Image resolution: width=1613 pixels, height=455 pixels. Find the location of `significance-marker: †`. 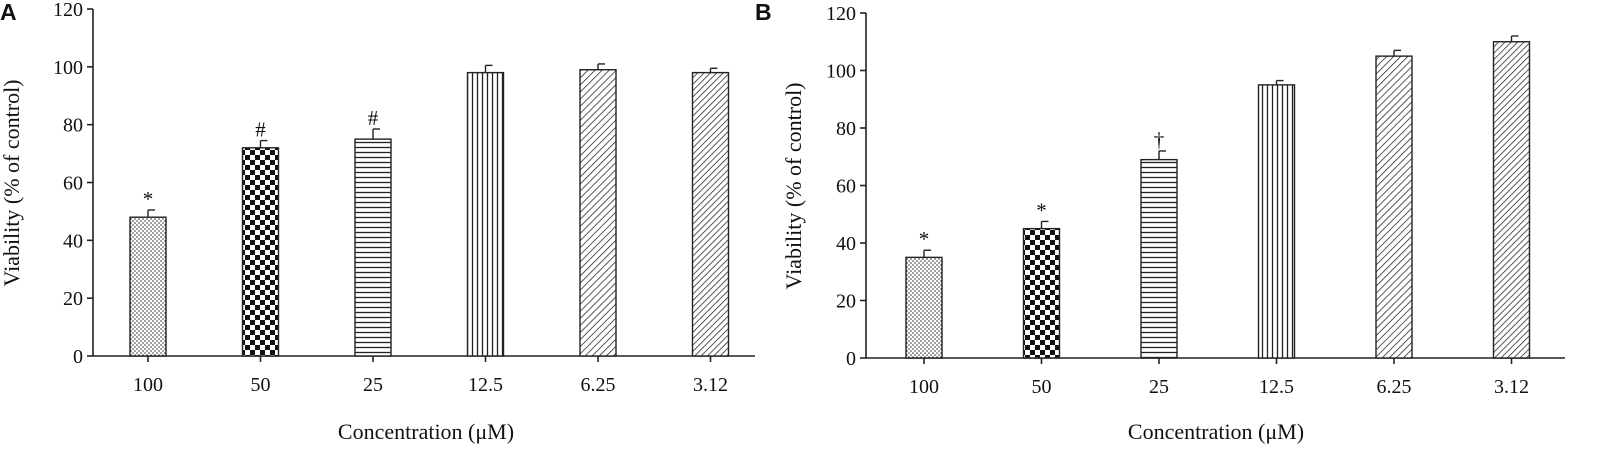

significance-marker: † is located at coordinates (1159, 140).